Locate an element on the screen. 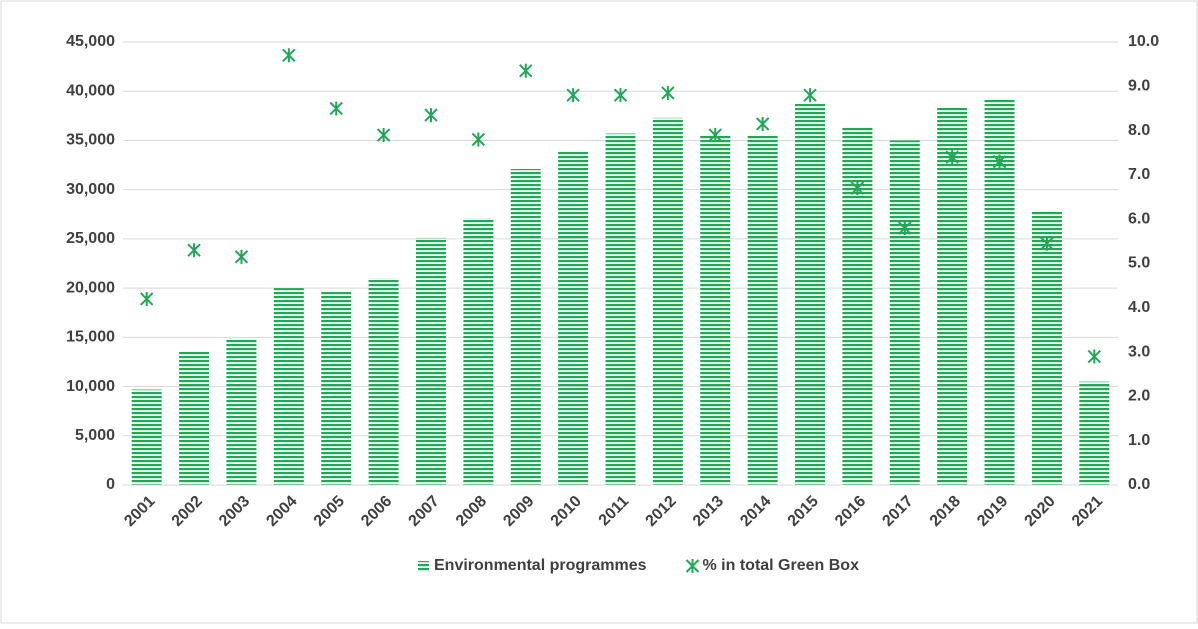  legend-label: Environmental programmes is located at coordinates (540, 565).